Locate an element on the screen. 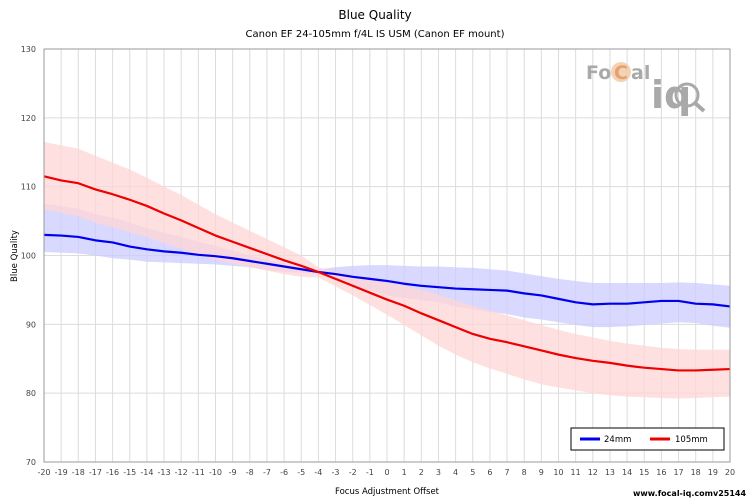  x-tick-label: -7 is located at coordinates (267, 472).